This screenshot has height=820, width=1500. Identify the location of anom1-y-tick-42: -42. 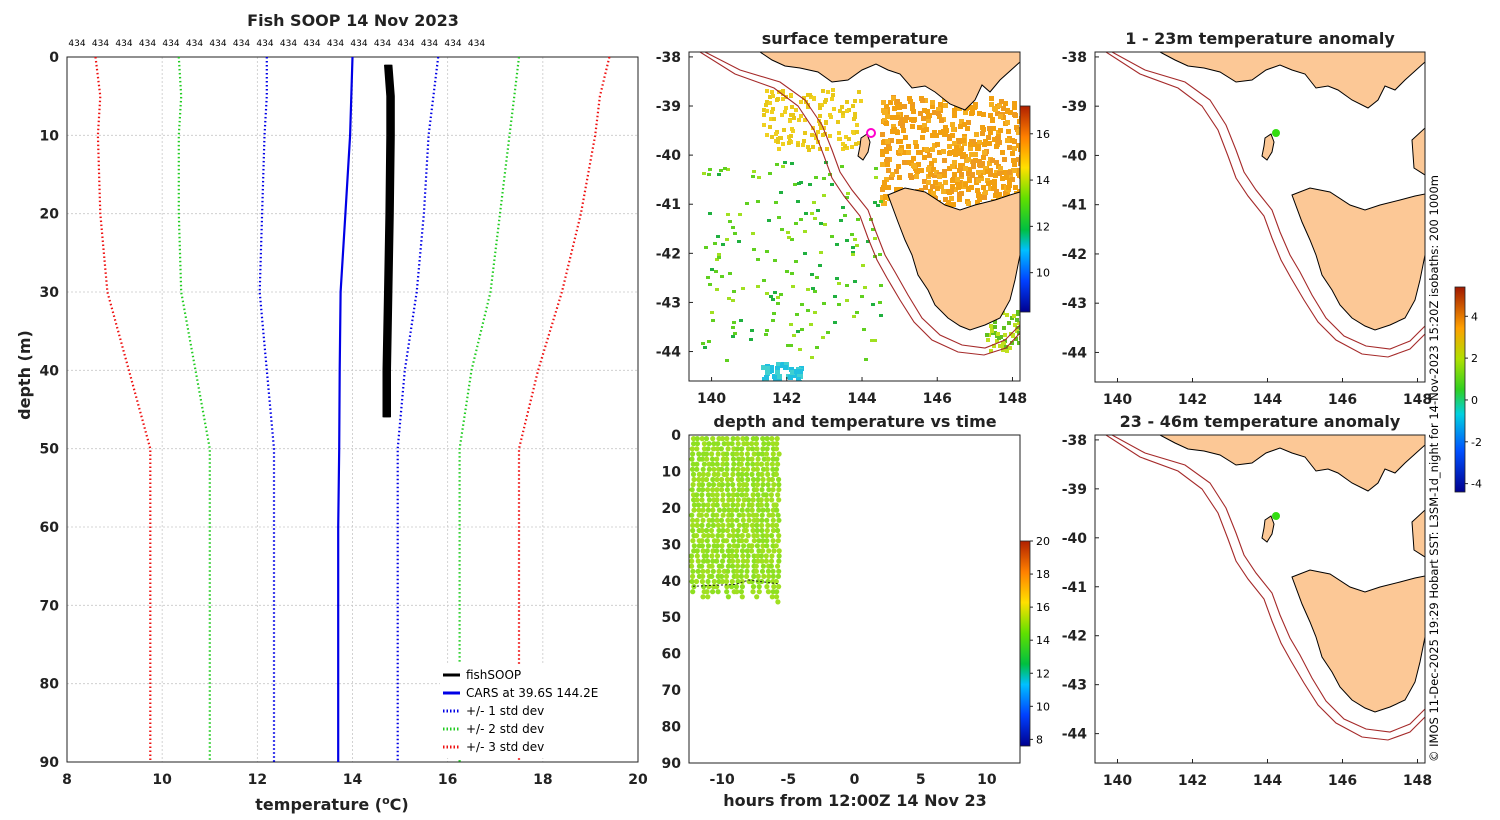
(1074, 255).